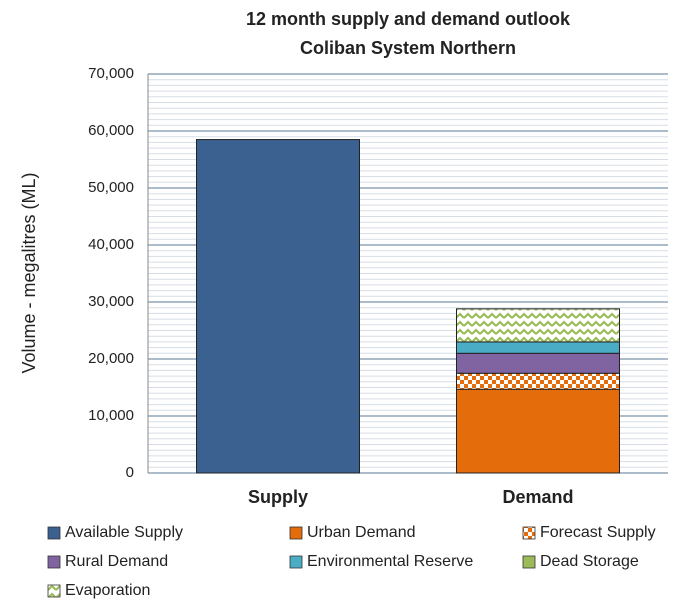 The image size is (684, 602). Describe the element at coordinates (107, 590) in the screenshot. I see `legend-label: Evaporation` at that location.